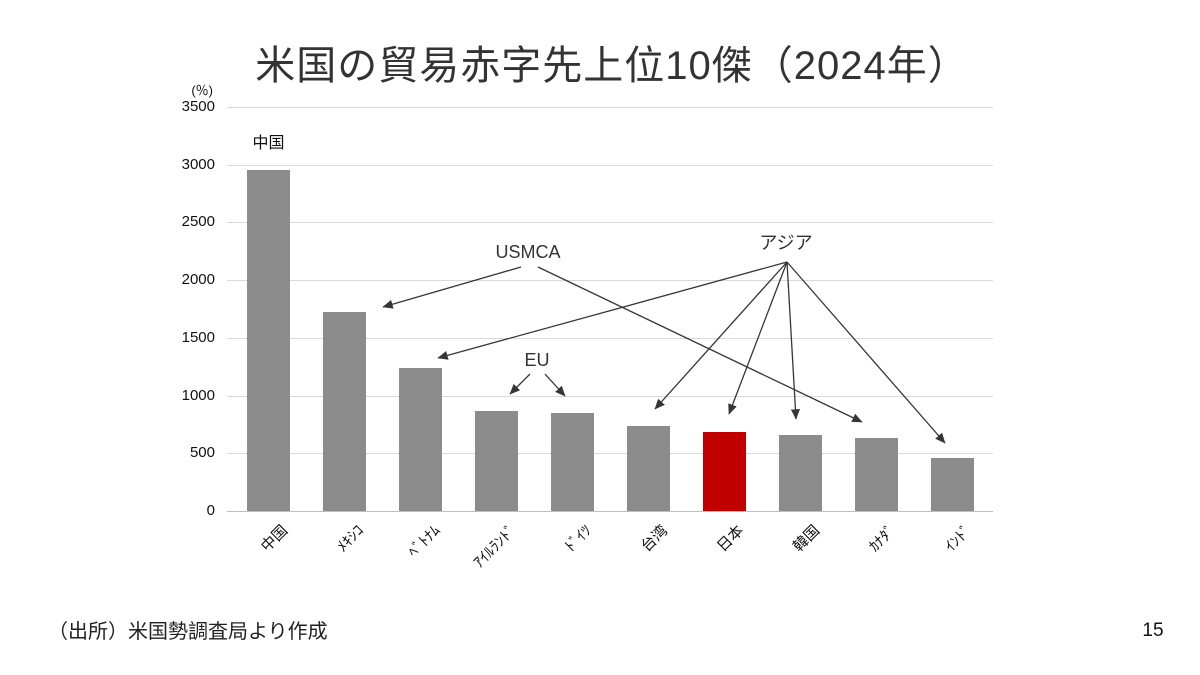  What do you see at coordinates (202, 453) in the screenshot?
I see `y-tick-label-500: 500` at bounding box center [202, 453].